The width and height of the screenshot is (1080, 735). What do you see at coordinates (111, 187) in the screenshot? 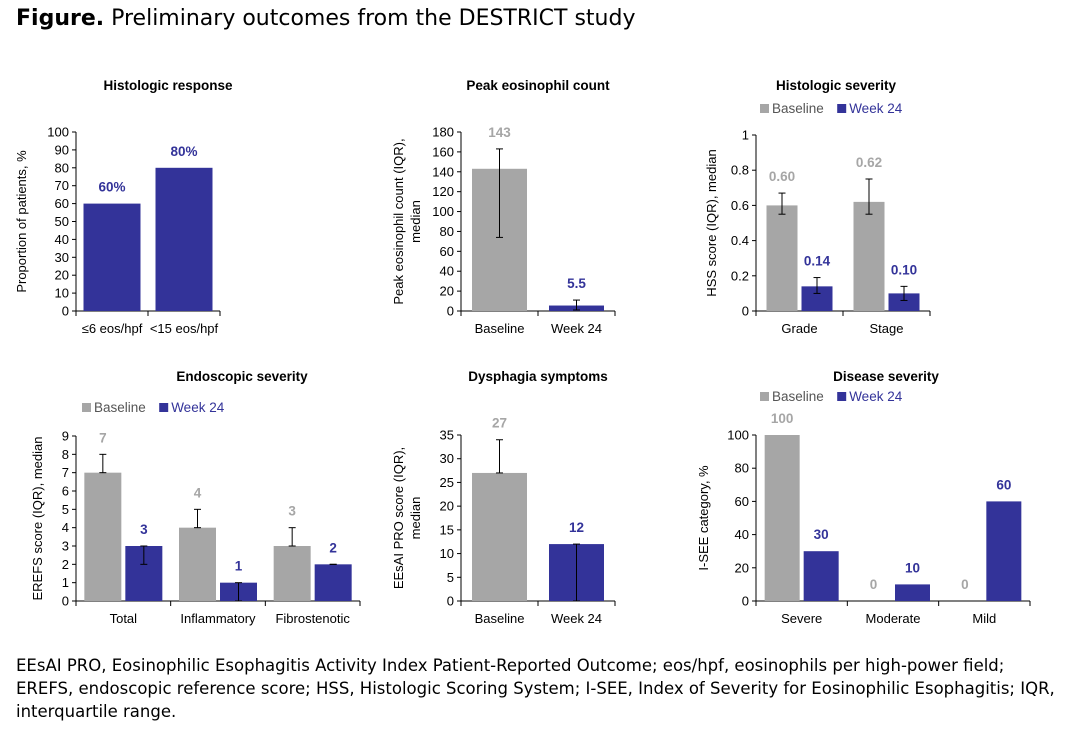
I see `data-label: 60%` at bounding box center [111, 187].